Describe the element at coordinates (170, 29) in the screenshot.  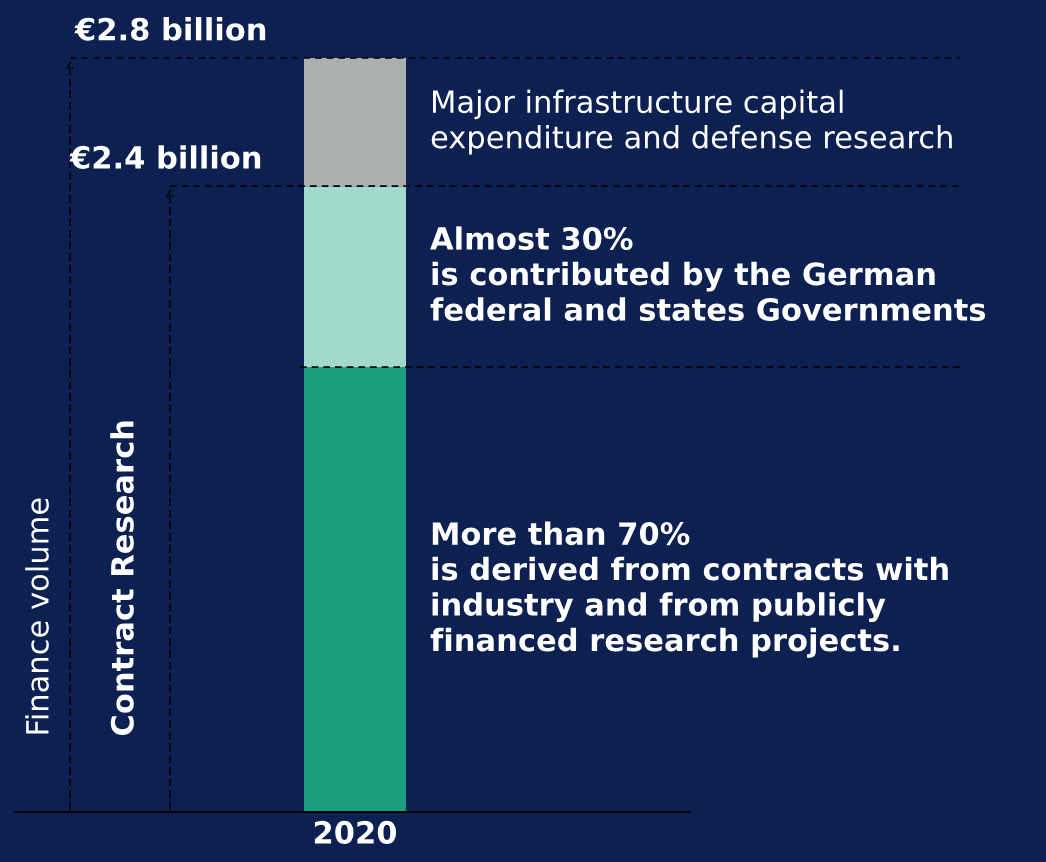
I see `ref-line-label: €2.8 billion` at that location.